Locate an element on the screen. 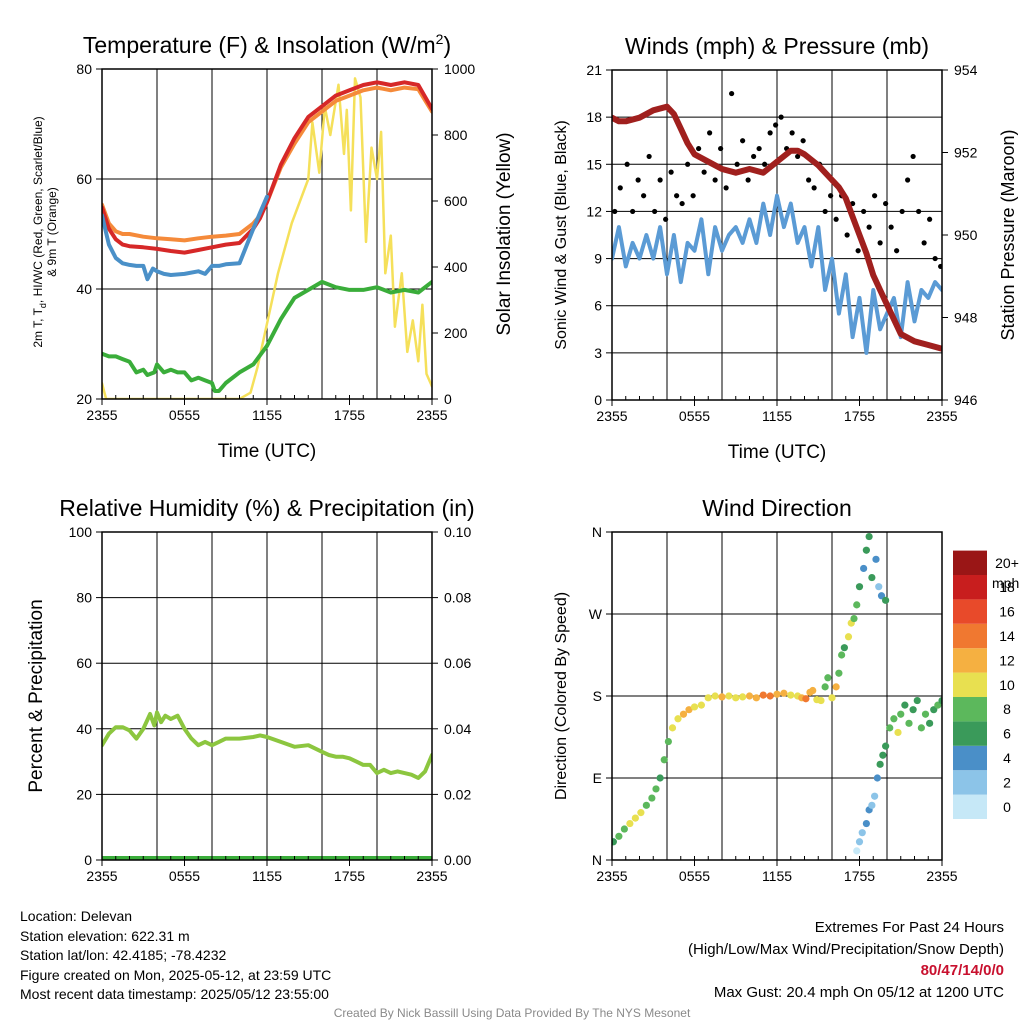 Image resolution: width=1024 pixels, height=1024 pixels. y-tick-label: 0 is located at coordinates (88, 860).